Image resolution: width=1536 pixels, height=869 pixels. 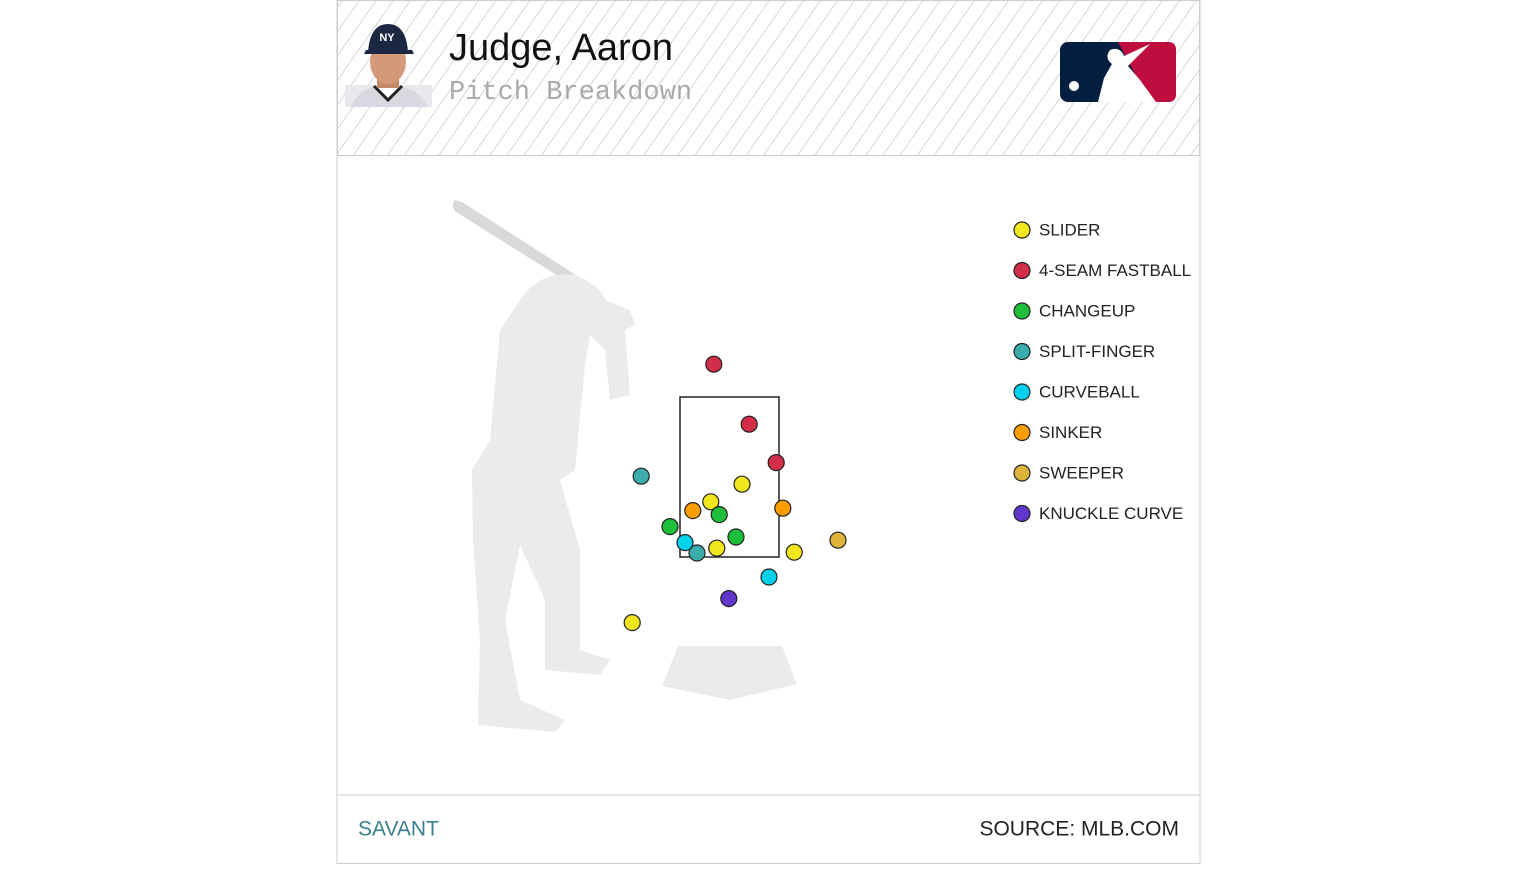 I want to click on header, so click(x=768, y=78).